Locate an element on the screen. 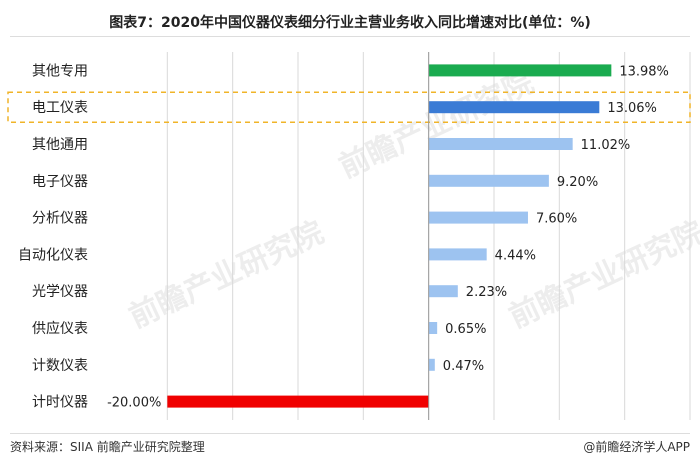  highlight-box is located at coordinates (349, 107).